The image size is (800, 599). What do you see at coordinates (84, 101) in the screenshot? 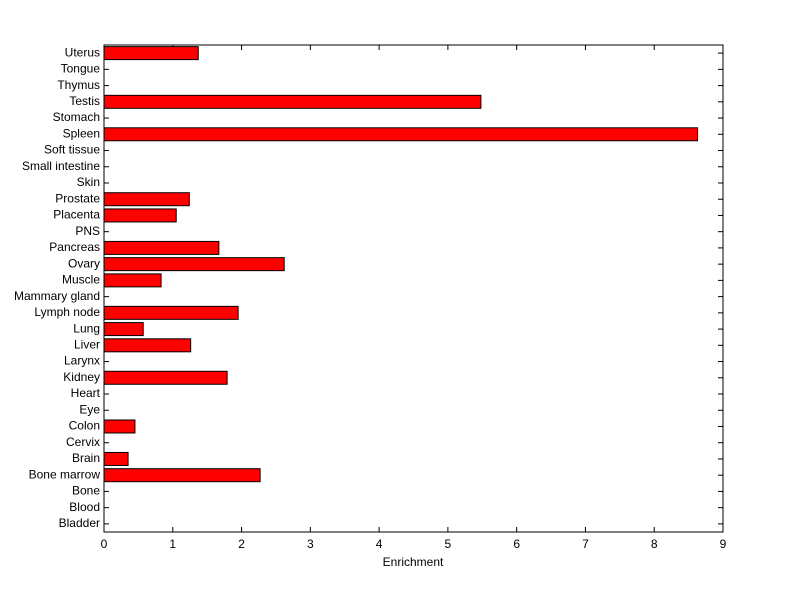
I see `y-tick-label: Testis` at bounding box center [84, 101].